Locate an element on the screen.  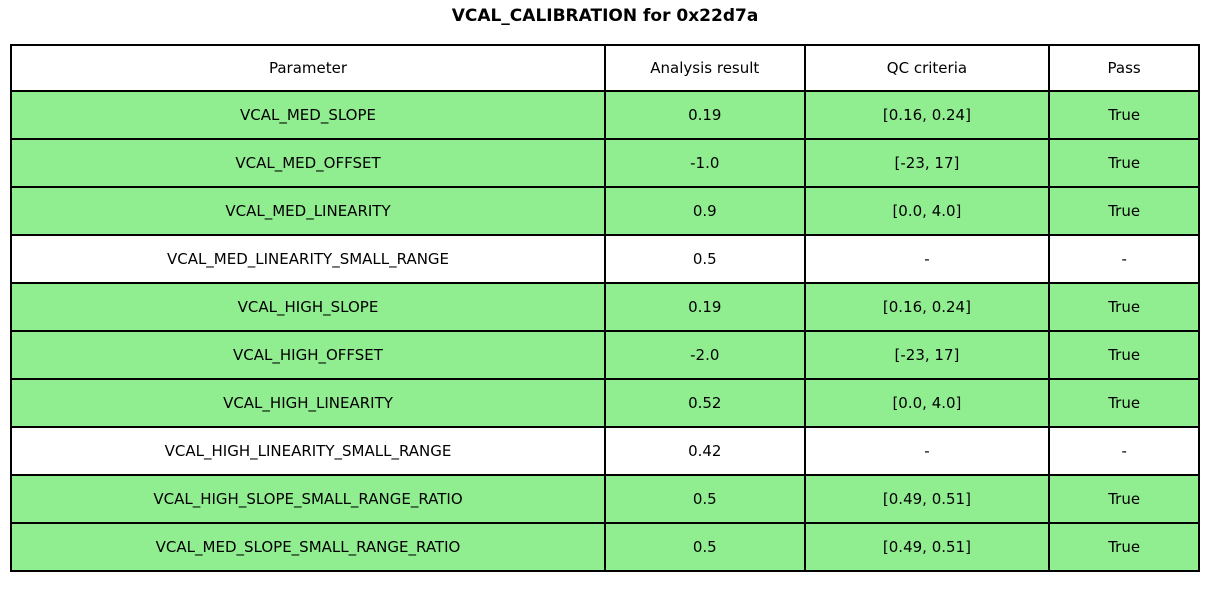
cell-parameter: VCAL_HIGH_OFFSET is located at coordinates (308, 355).